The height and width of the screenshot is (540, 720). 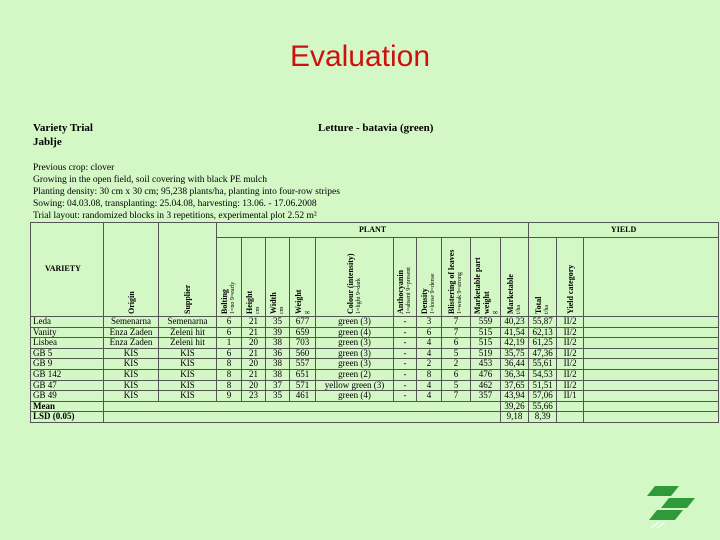 I want to click on table-cell: 677, so click(x=302, y=322).